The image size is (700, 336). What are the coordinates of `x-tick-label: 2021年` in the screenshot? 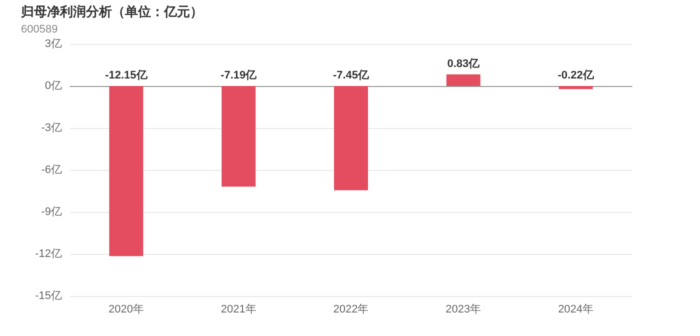 It's located at (238, 310).